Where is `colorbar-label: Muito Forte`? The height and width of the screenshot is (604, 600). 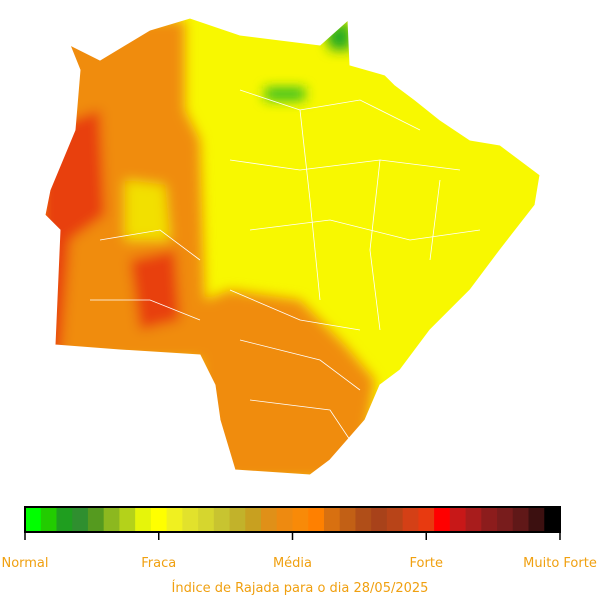
colorbar-label: Muito Forte is located at coordinates (560, 563).